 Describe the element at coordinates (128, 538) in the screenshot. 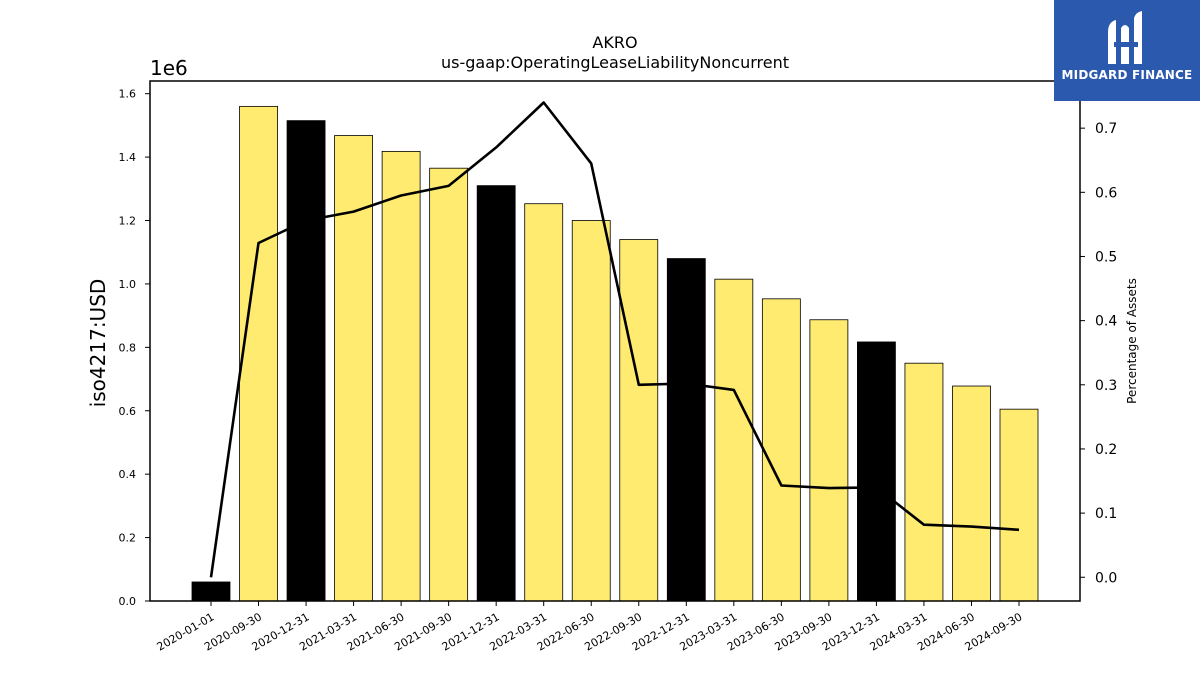

I see `y-tick-label-0.2: 0.2` at that location.